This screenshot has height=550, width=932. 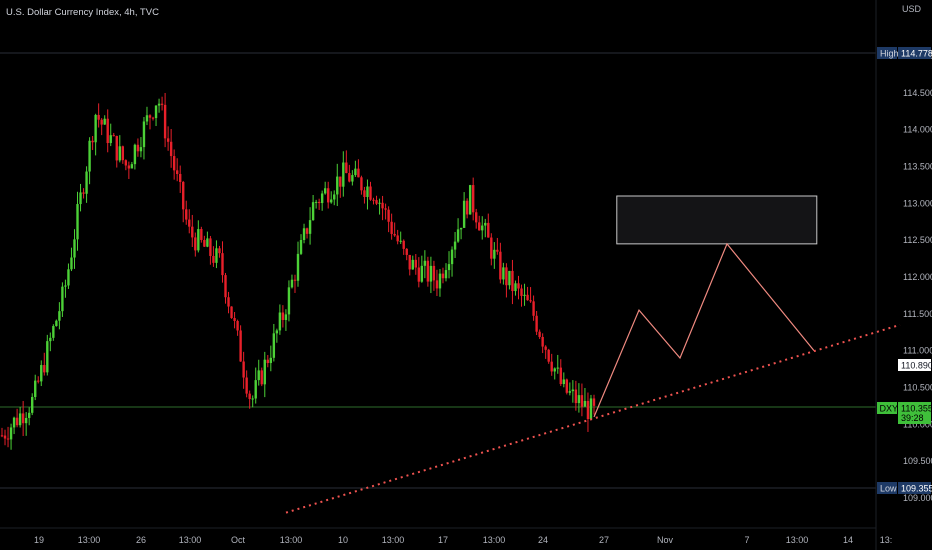 I want to click on high-tag-value: 114.778, so click(x=916, y=54).